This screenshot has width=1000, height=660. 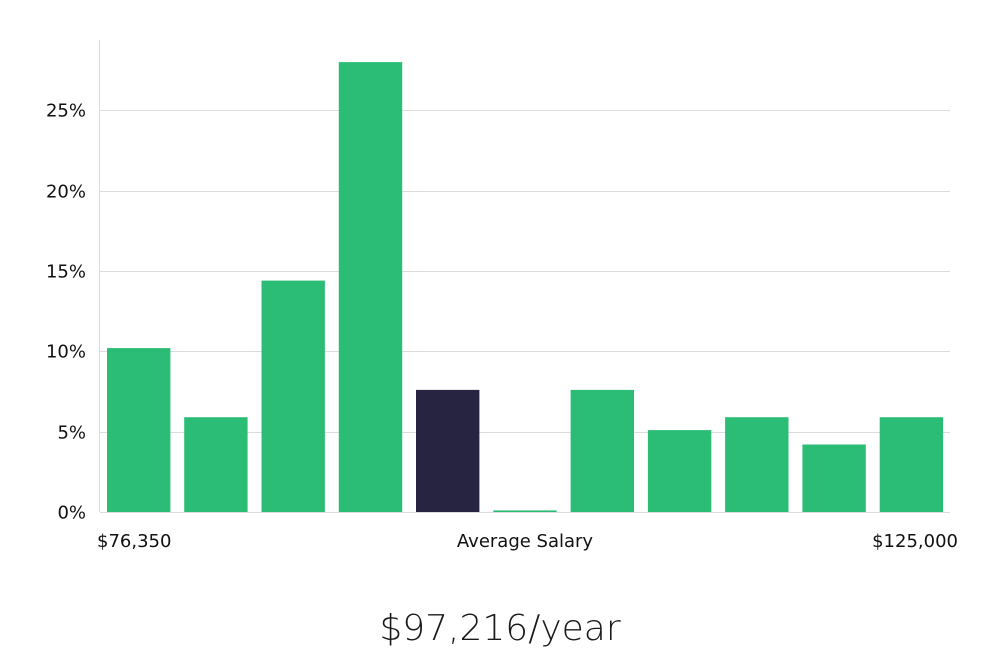 I want to click on y-tick-label: 15%, so click(x=66, y=272).